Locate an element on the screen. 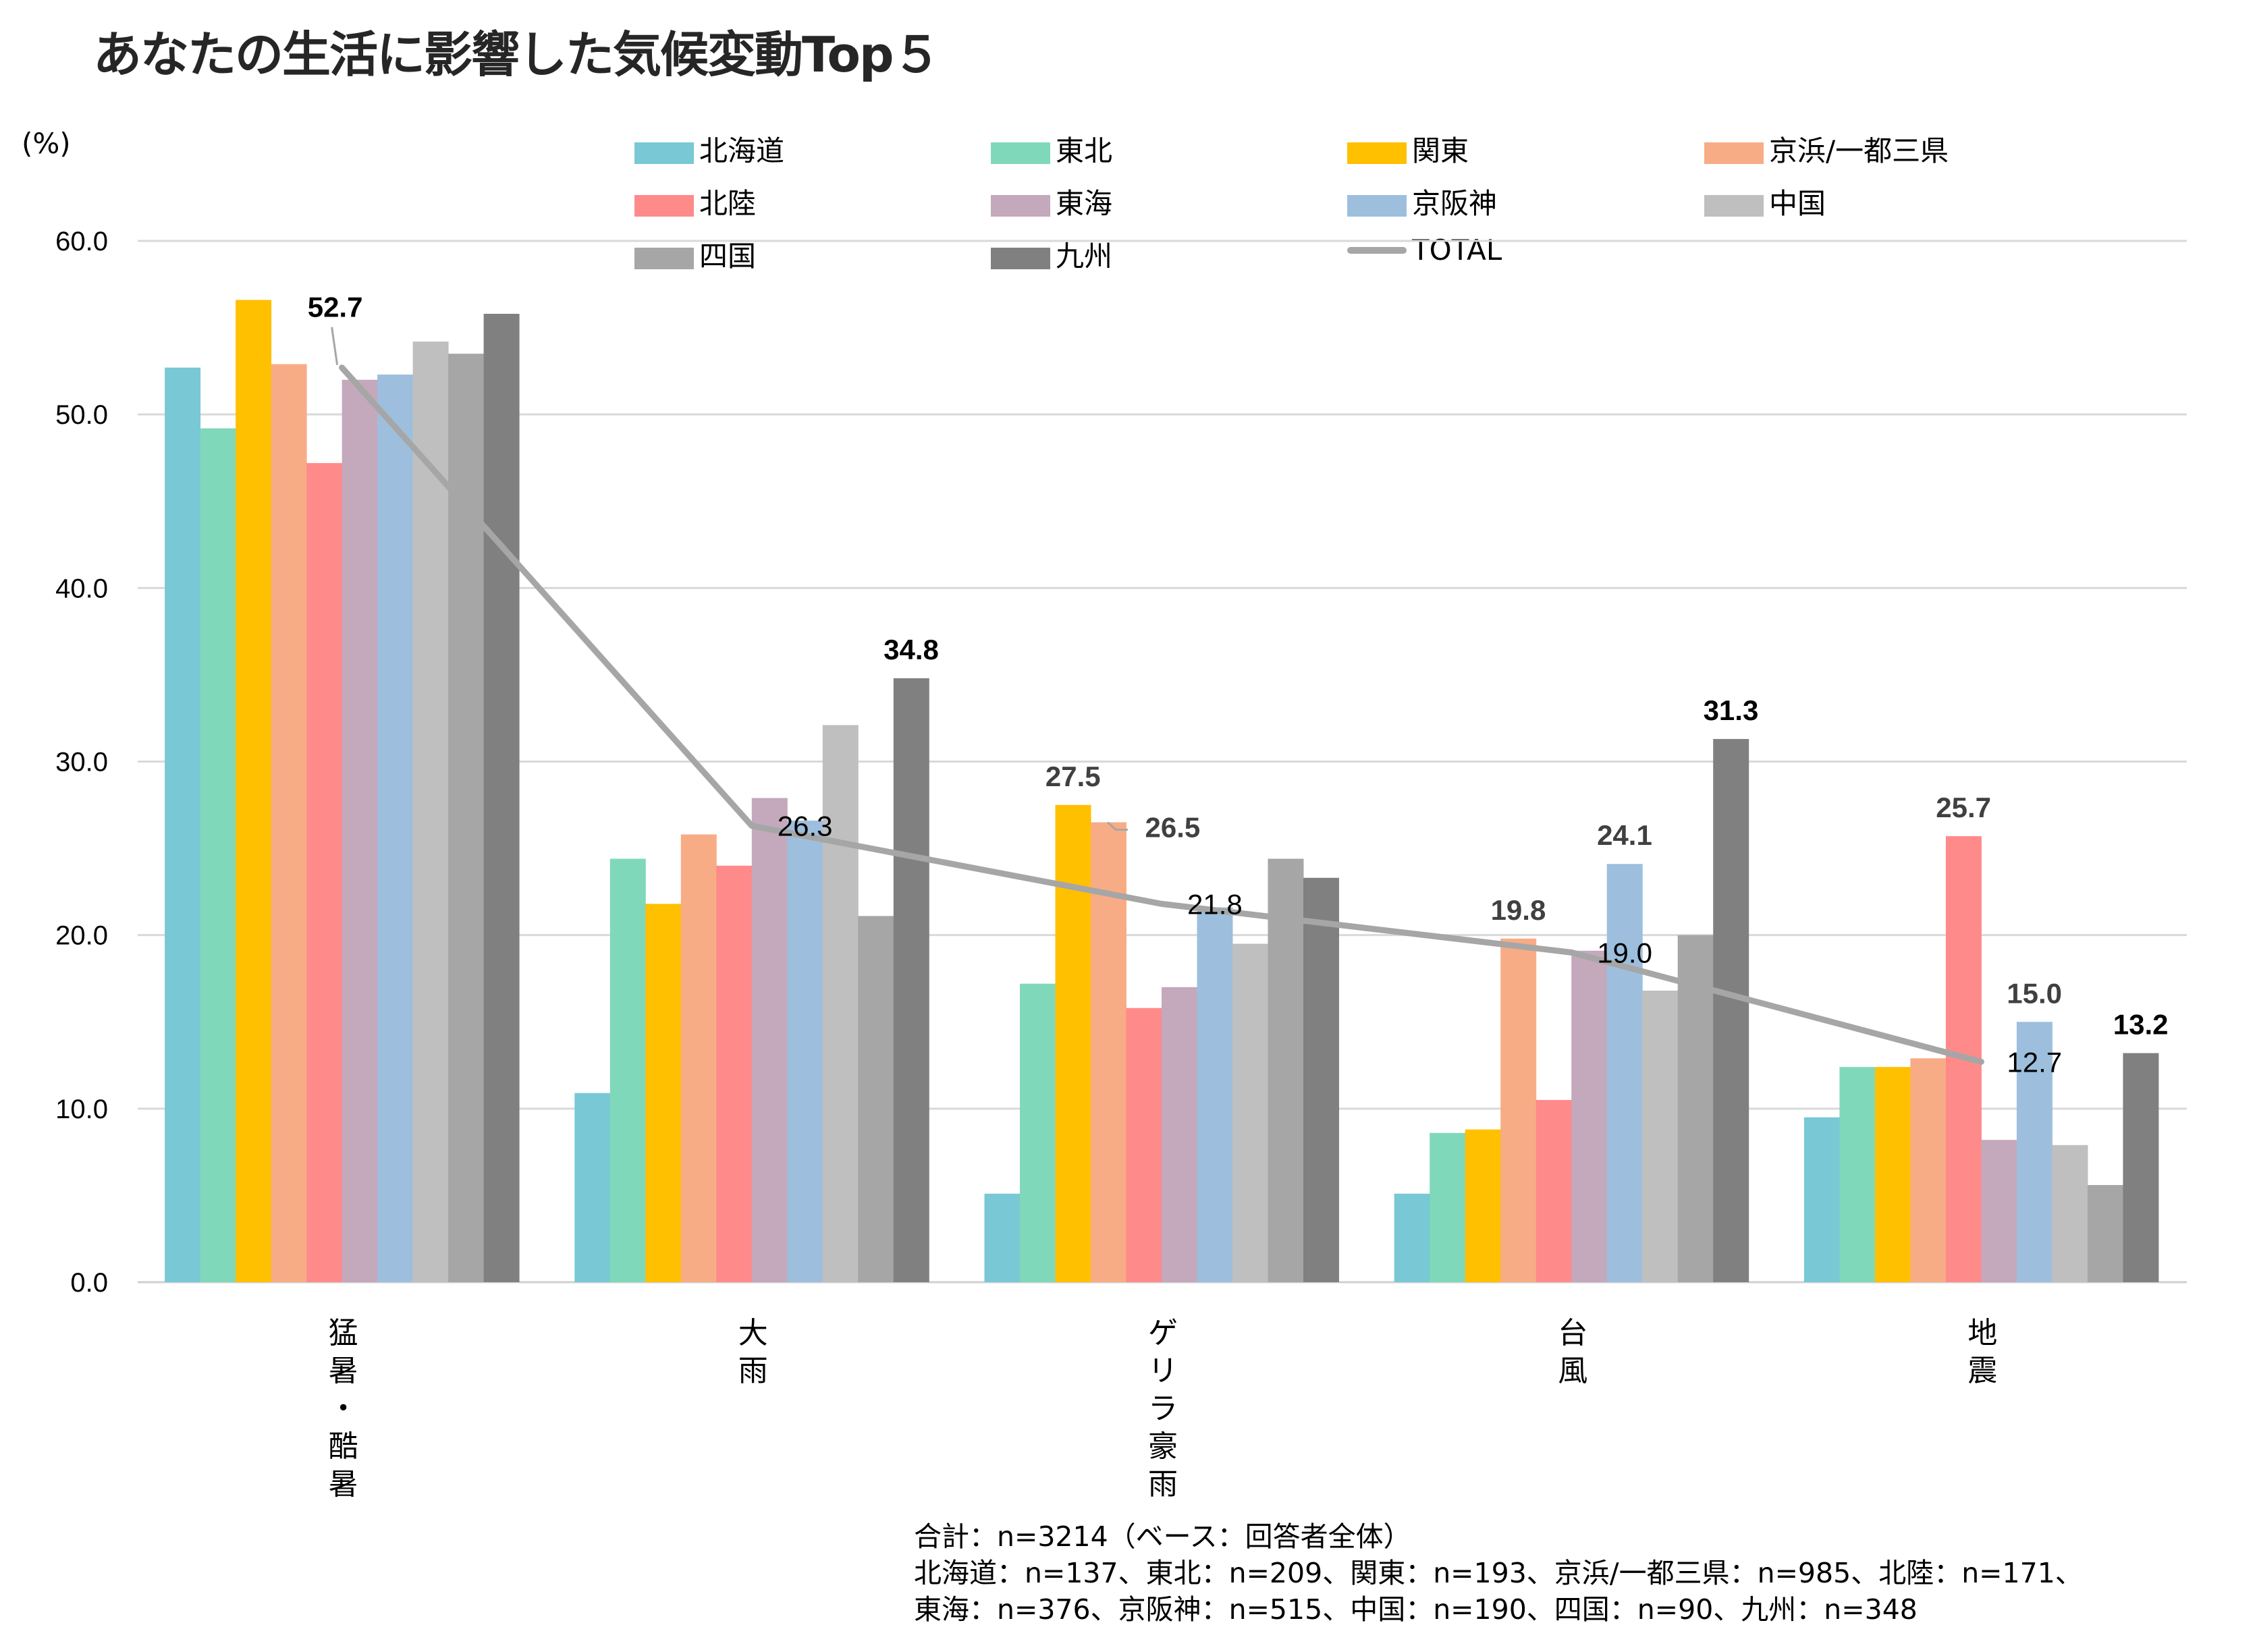  legend-item: 中国 is located at coordinates (1765, 201).